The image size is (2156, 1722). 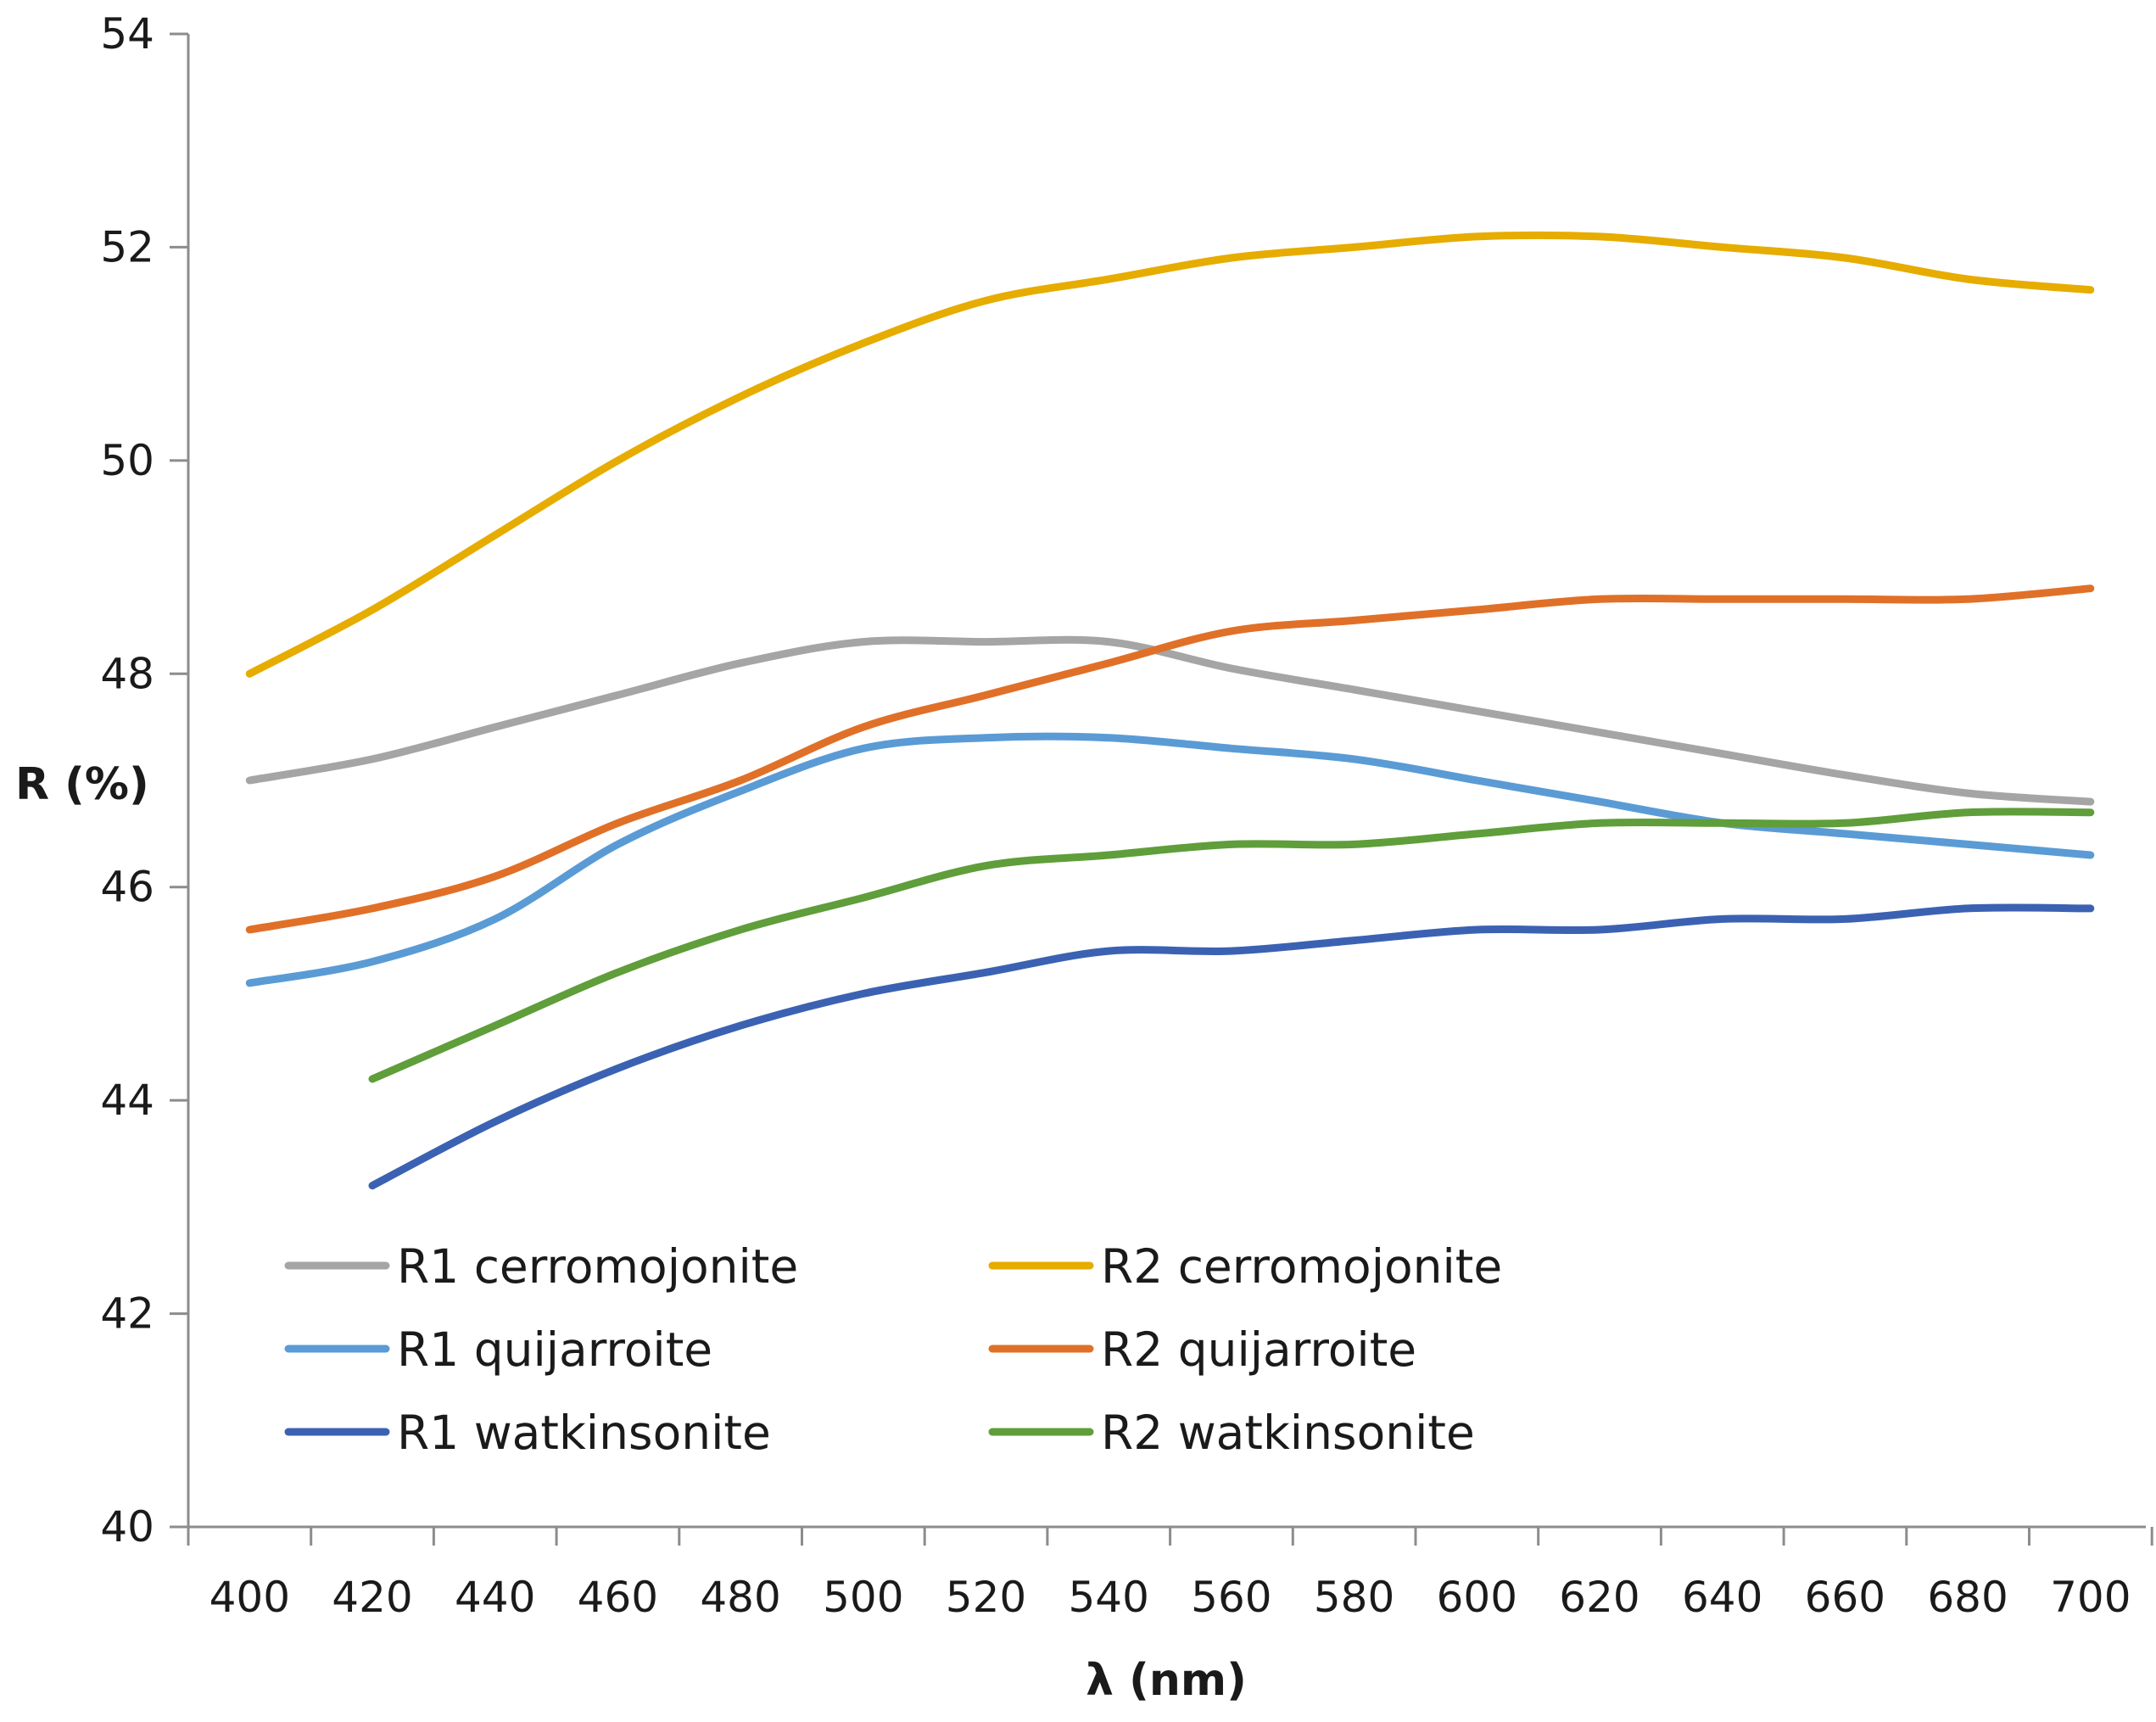 I want to click on legend-label-r2-quijarroite: R2 quijarroite, so click(x=1259, y=1350).